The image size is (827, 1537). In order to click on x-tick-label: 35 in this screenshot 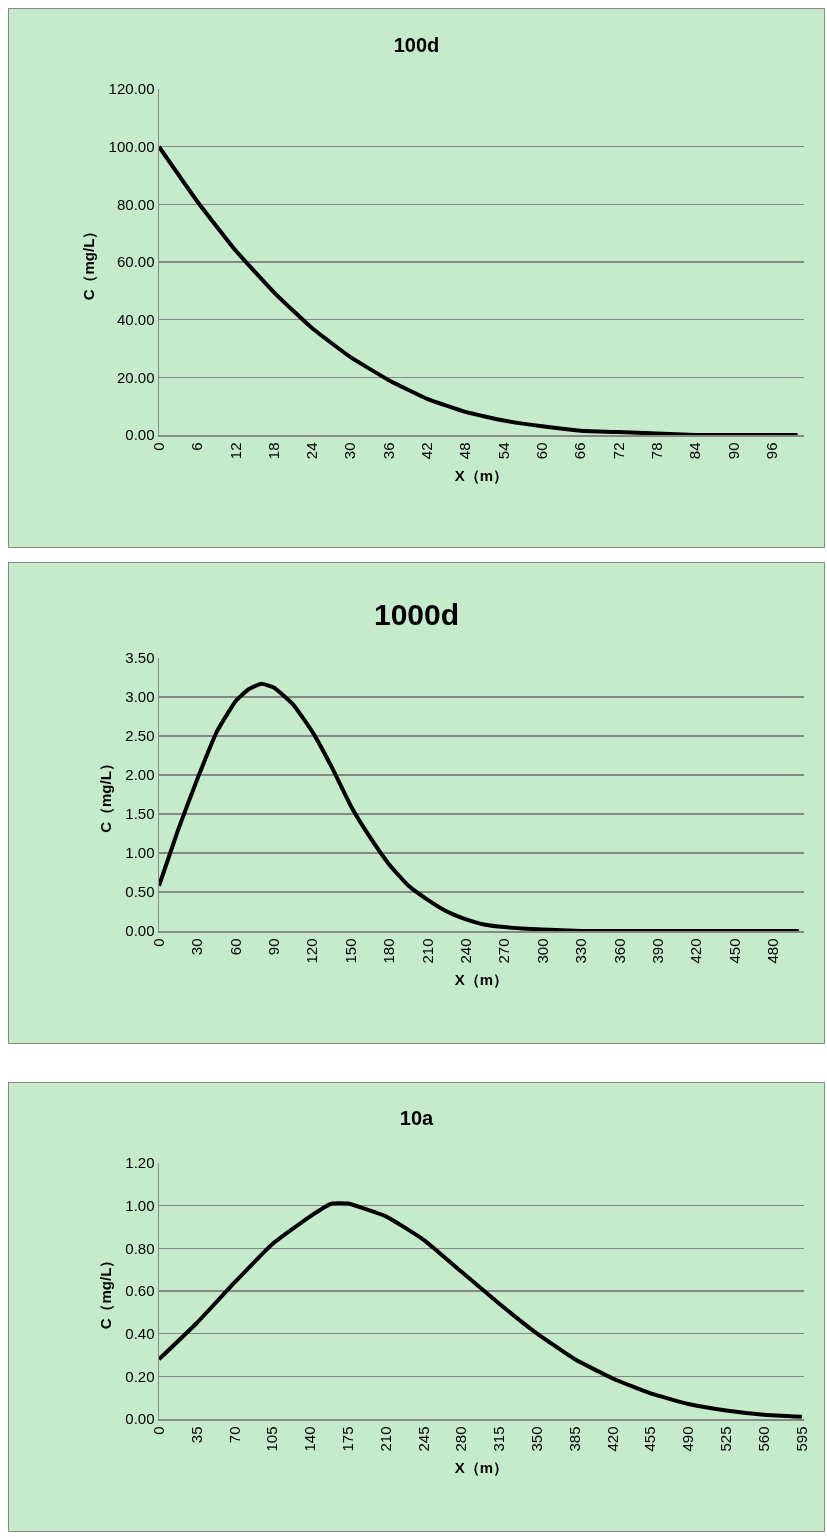, I will do `click(196, 1435)`.